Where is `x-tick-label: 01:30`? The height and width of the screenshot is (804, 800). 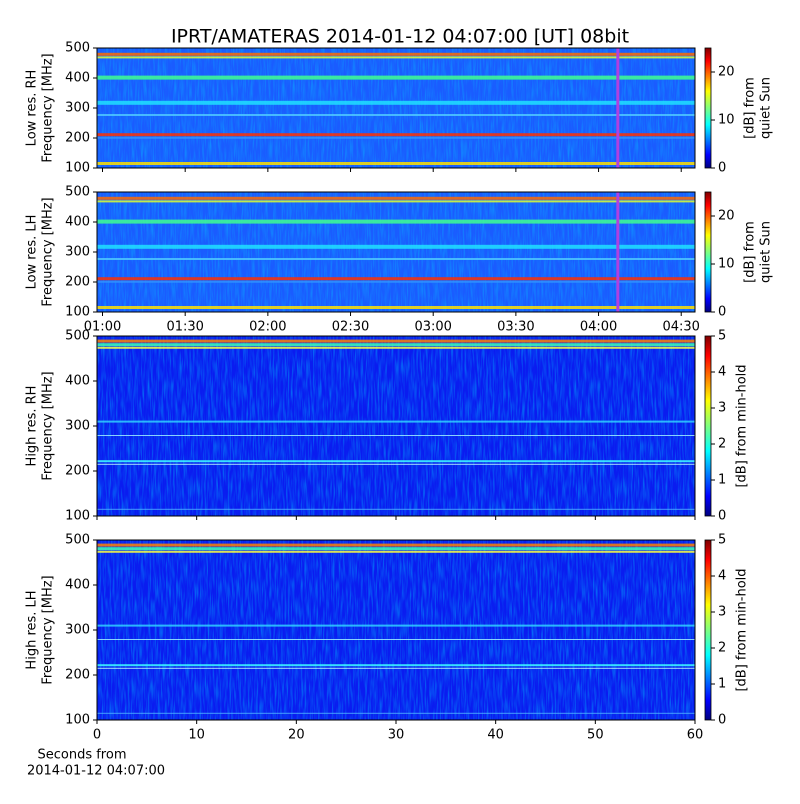
x-tick-label: 01:30 is located at coordinates (184, 327).